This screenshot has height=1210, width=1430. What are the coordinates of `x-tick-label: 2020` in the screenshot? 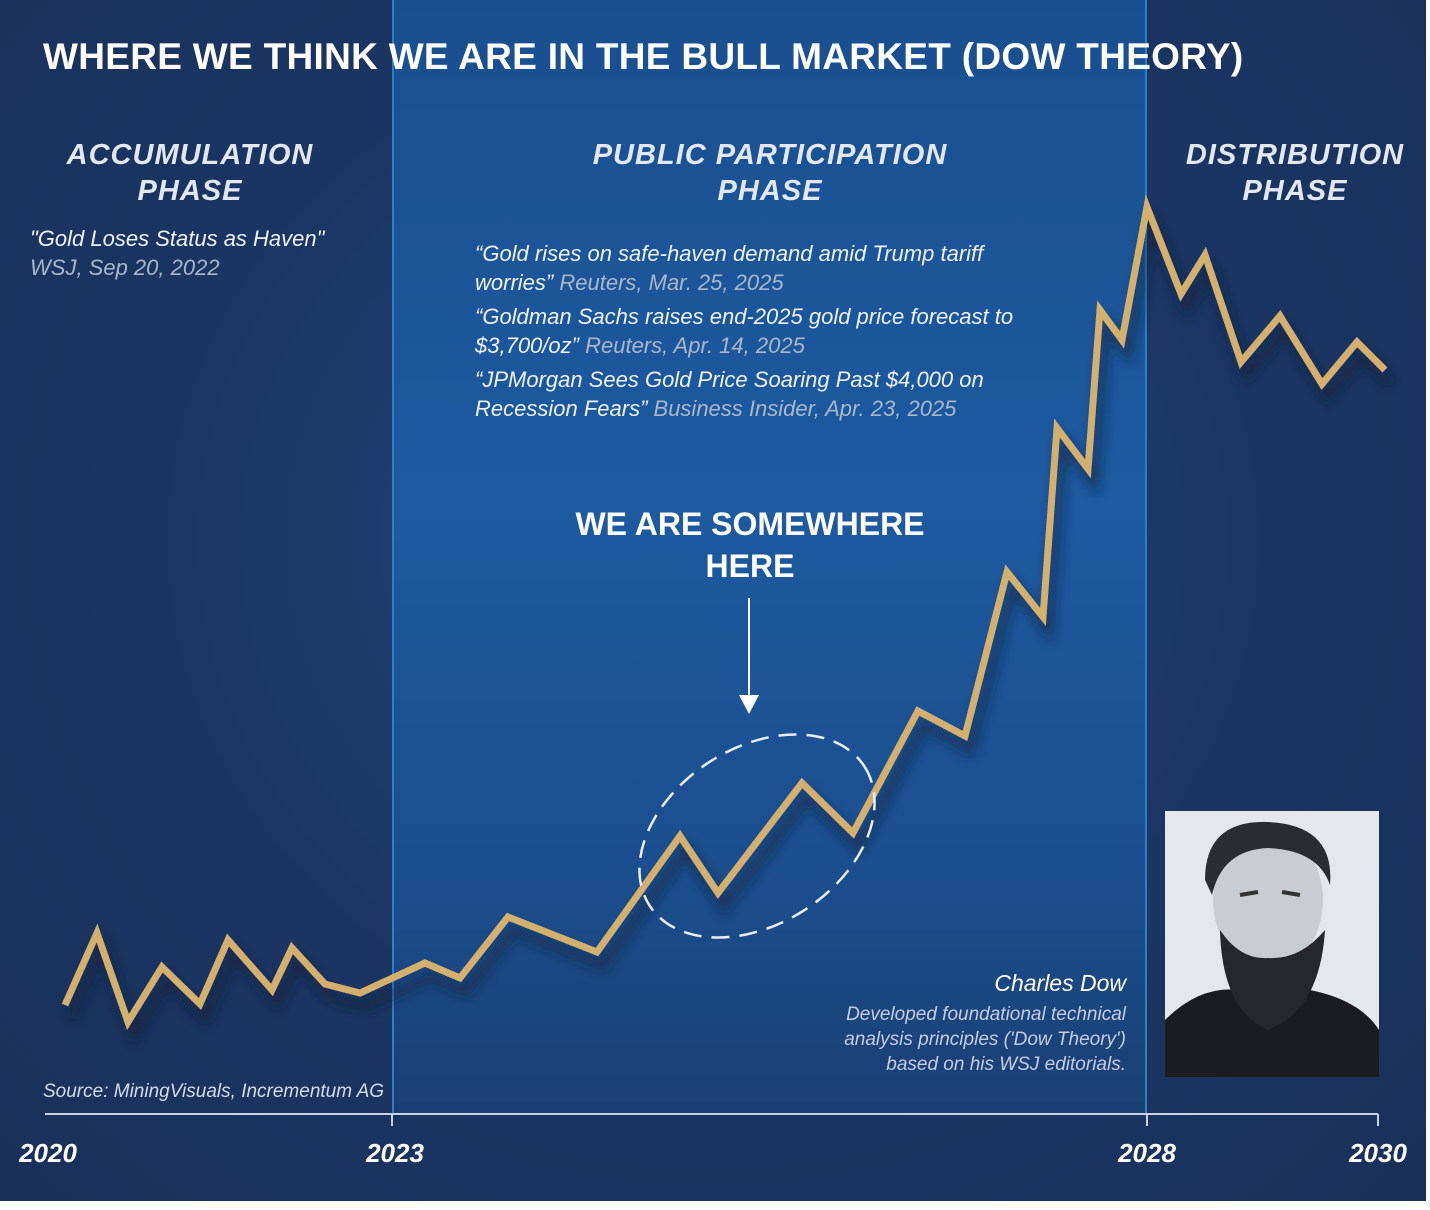 It's located at (48, 1153).